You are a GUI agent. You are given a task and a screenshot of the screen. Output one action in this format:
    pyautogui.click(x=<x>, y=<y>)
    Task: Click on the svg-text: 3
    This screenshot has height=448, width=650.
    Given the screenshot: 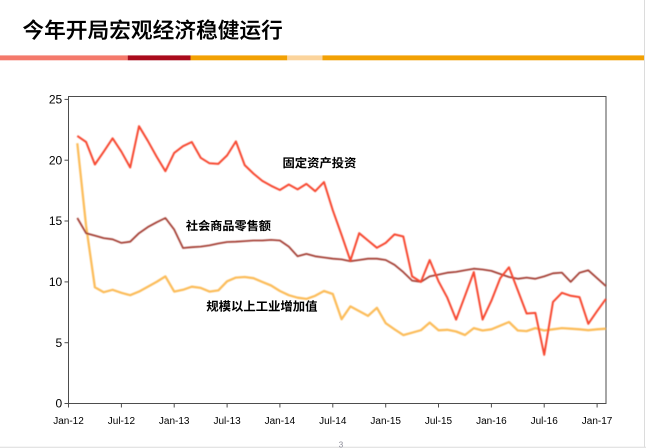 What is the action you would take?
    pyautogui.click(x=341, y=444)
    